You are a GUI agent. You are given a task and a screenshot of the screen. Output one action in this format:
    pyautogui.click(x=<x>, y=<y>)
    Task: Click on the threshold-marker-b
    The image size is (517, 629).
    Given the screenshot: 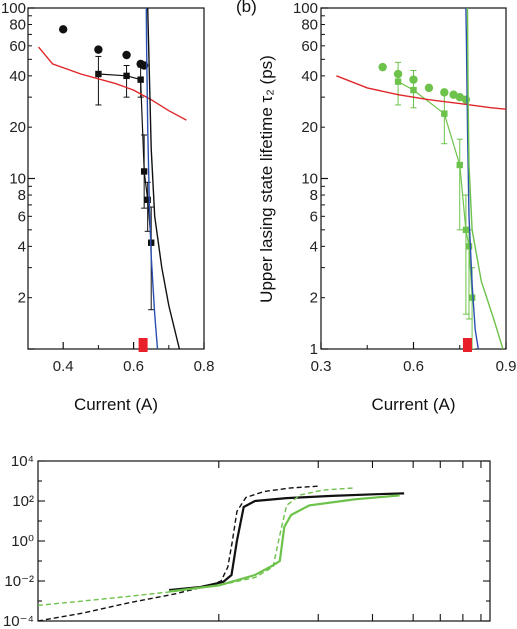 What is the action you would take?
    pyautogui.click(x=467, y=345)
    